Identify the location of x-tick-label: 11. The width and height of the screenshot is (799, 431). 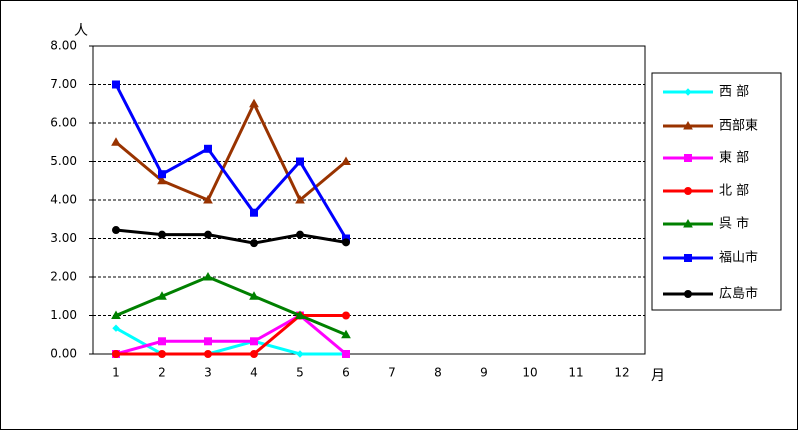
(575, 373).